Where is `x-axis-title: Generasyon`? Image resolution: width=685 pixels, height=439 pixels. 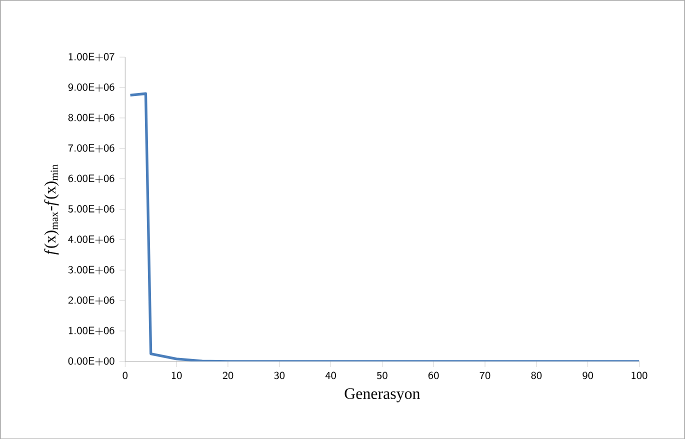 x-axis-title: Generasyon is located at coordinates (382, 395).